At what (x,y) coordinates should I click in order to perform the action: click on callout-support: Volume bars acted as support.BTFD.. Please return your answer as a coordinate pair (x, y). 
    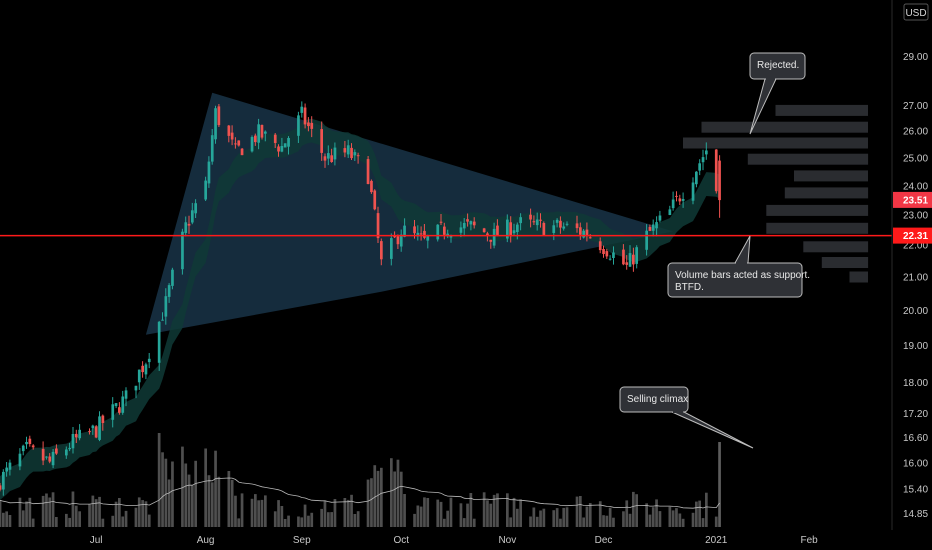
    Looking at the image, I should click on (738, 266).